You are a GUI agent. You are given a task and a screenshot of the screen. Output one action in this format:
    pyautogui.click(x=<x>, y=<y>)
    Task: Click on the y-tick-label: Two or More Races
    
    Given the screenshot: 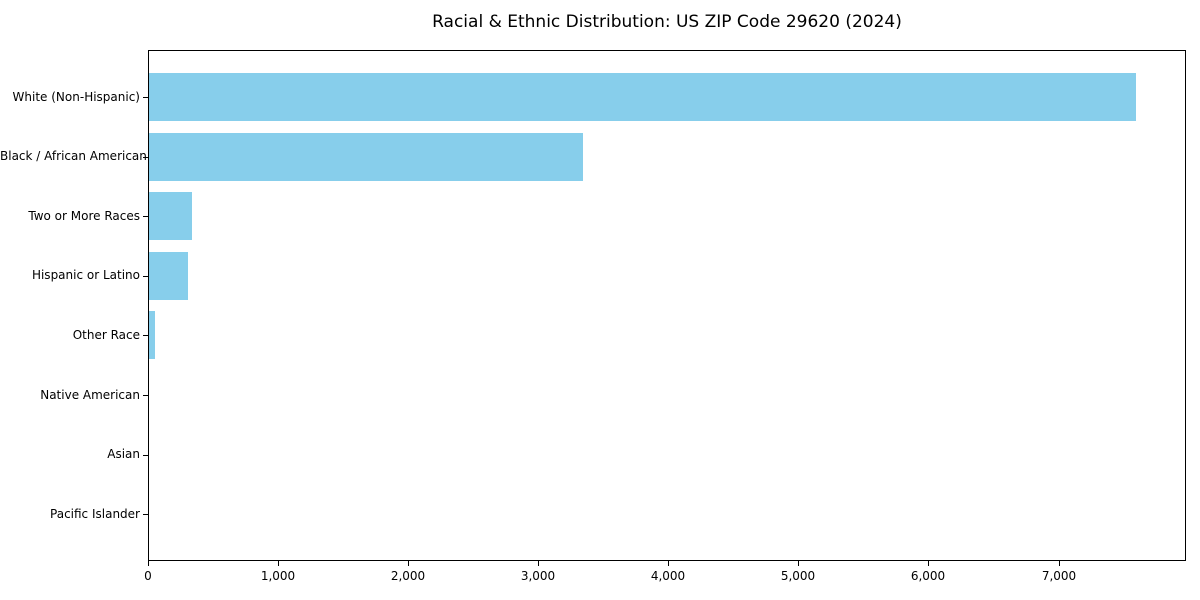 What is the action you would take?
    pyautogui.click(x=84, y=216)
    